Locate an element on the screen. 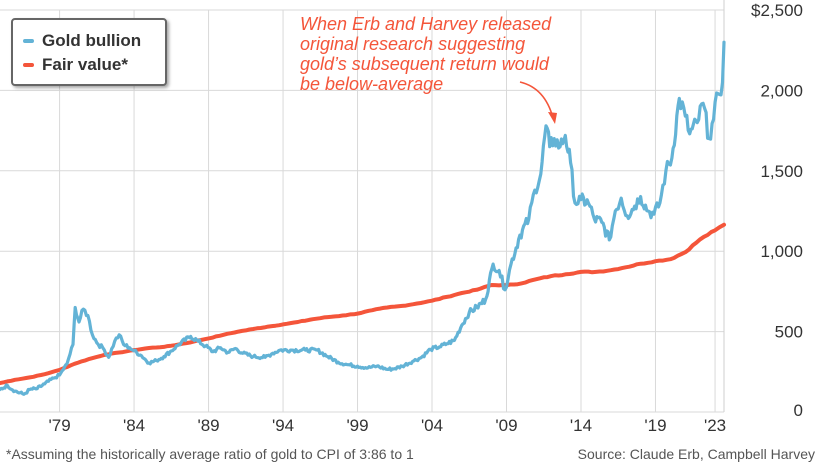 Image resolution: width=823 pixels, height=476 pixels. legend-swatch-fair-value is located at coordinates (28, 65).